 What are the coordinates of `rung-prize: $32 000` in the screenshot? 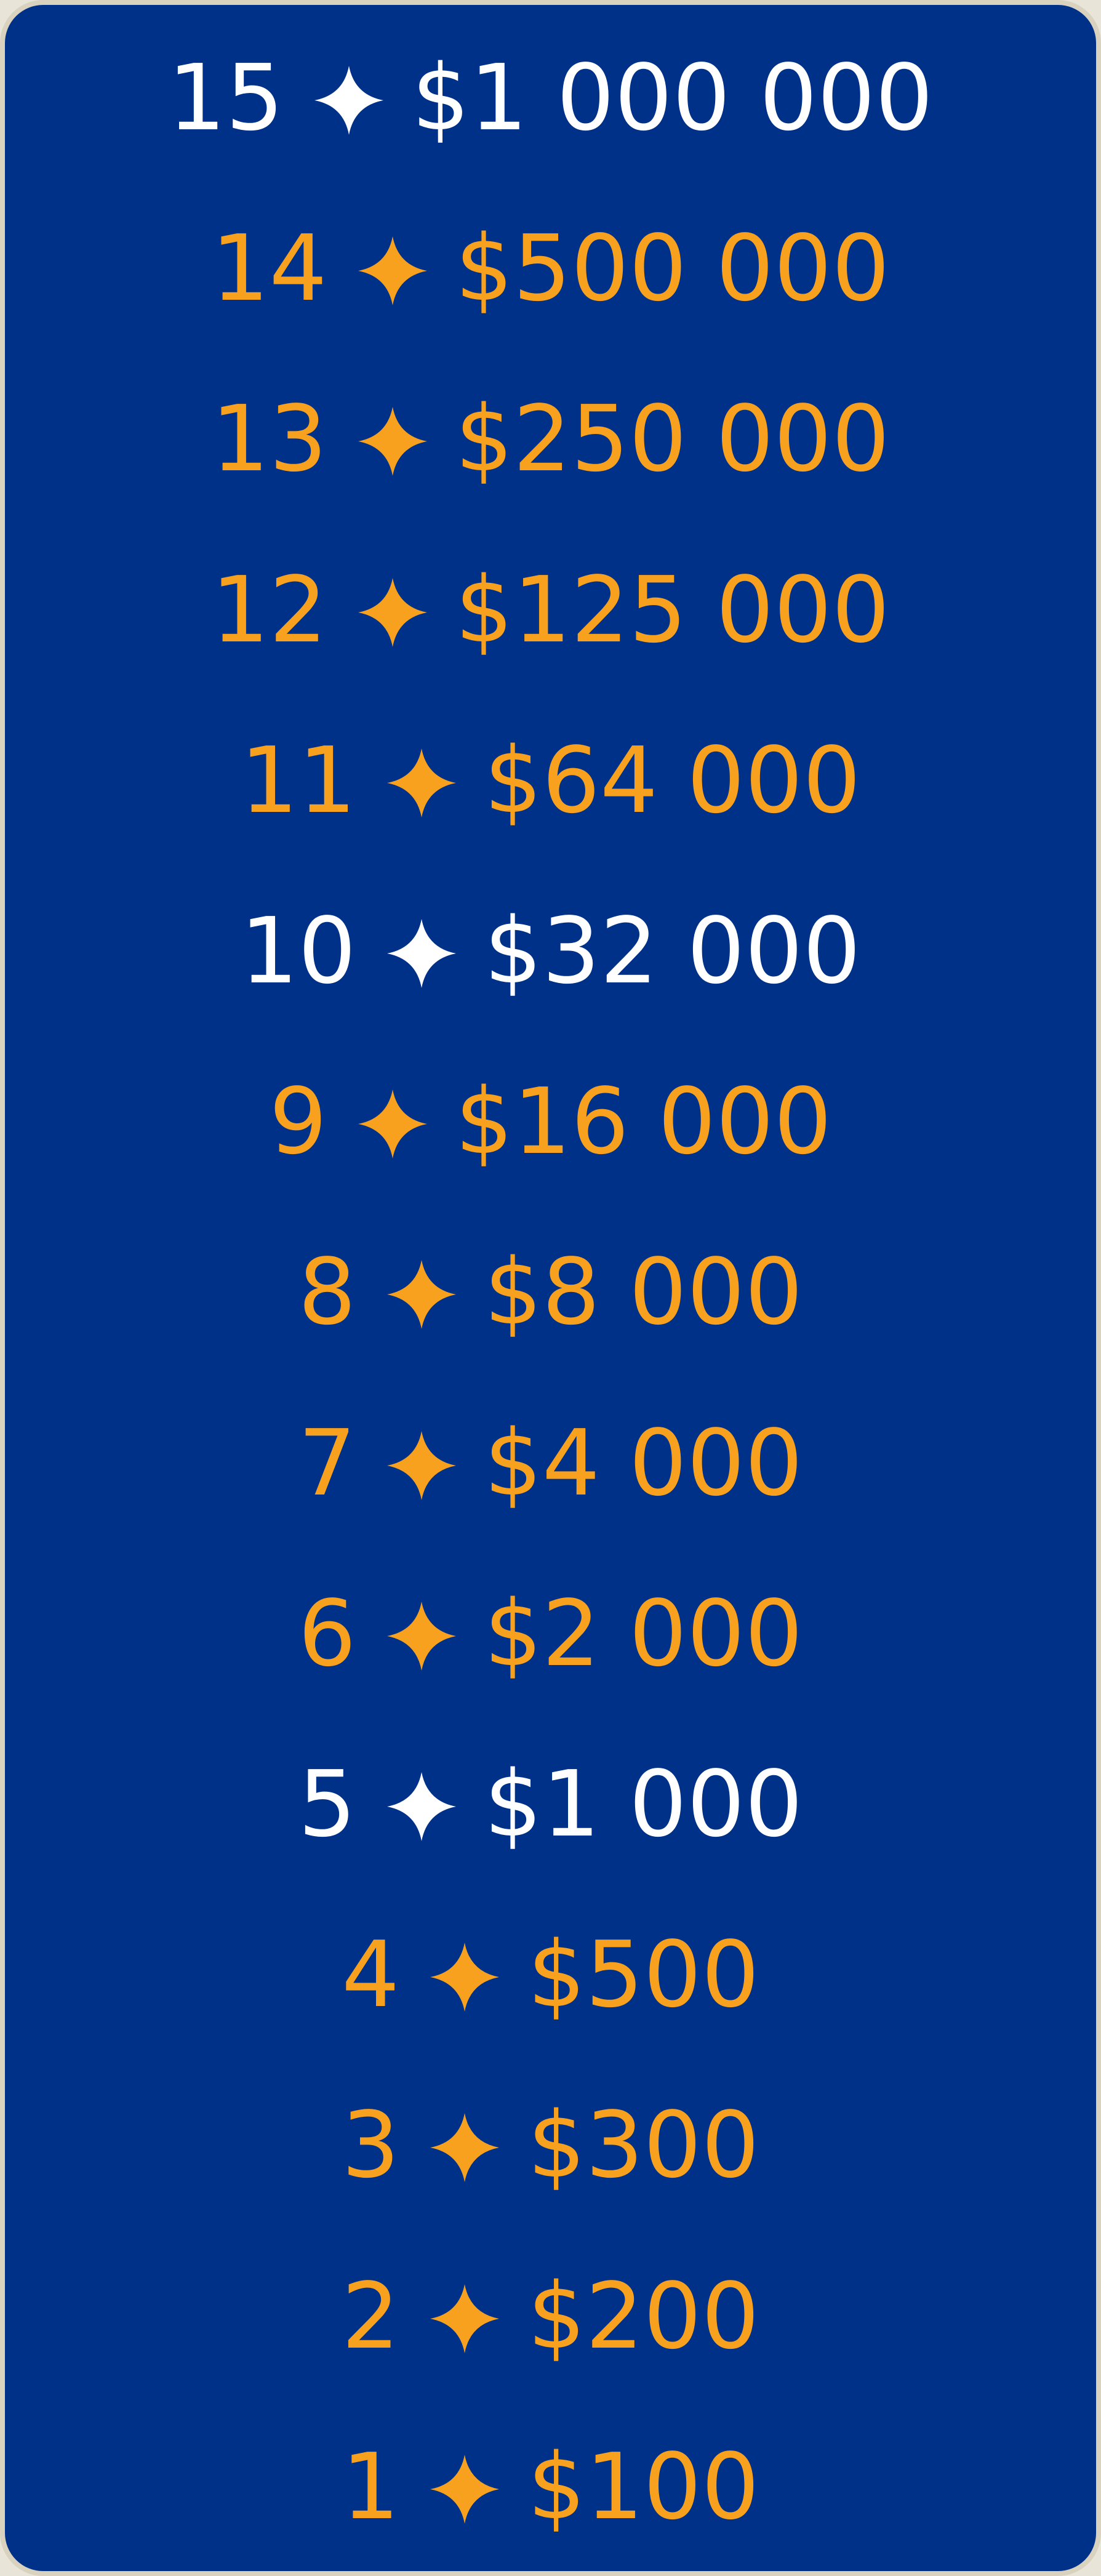 It's located at (672, 951).